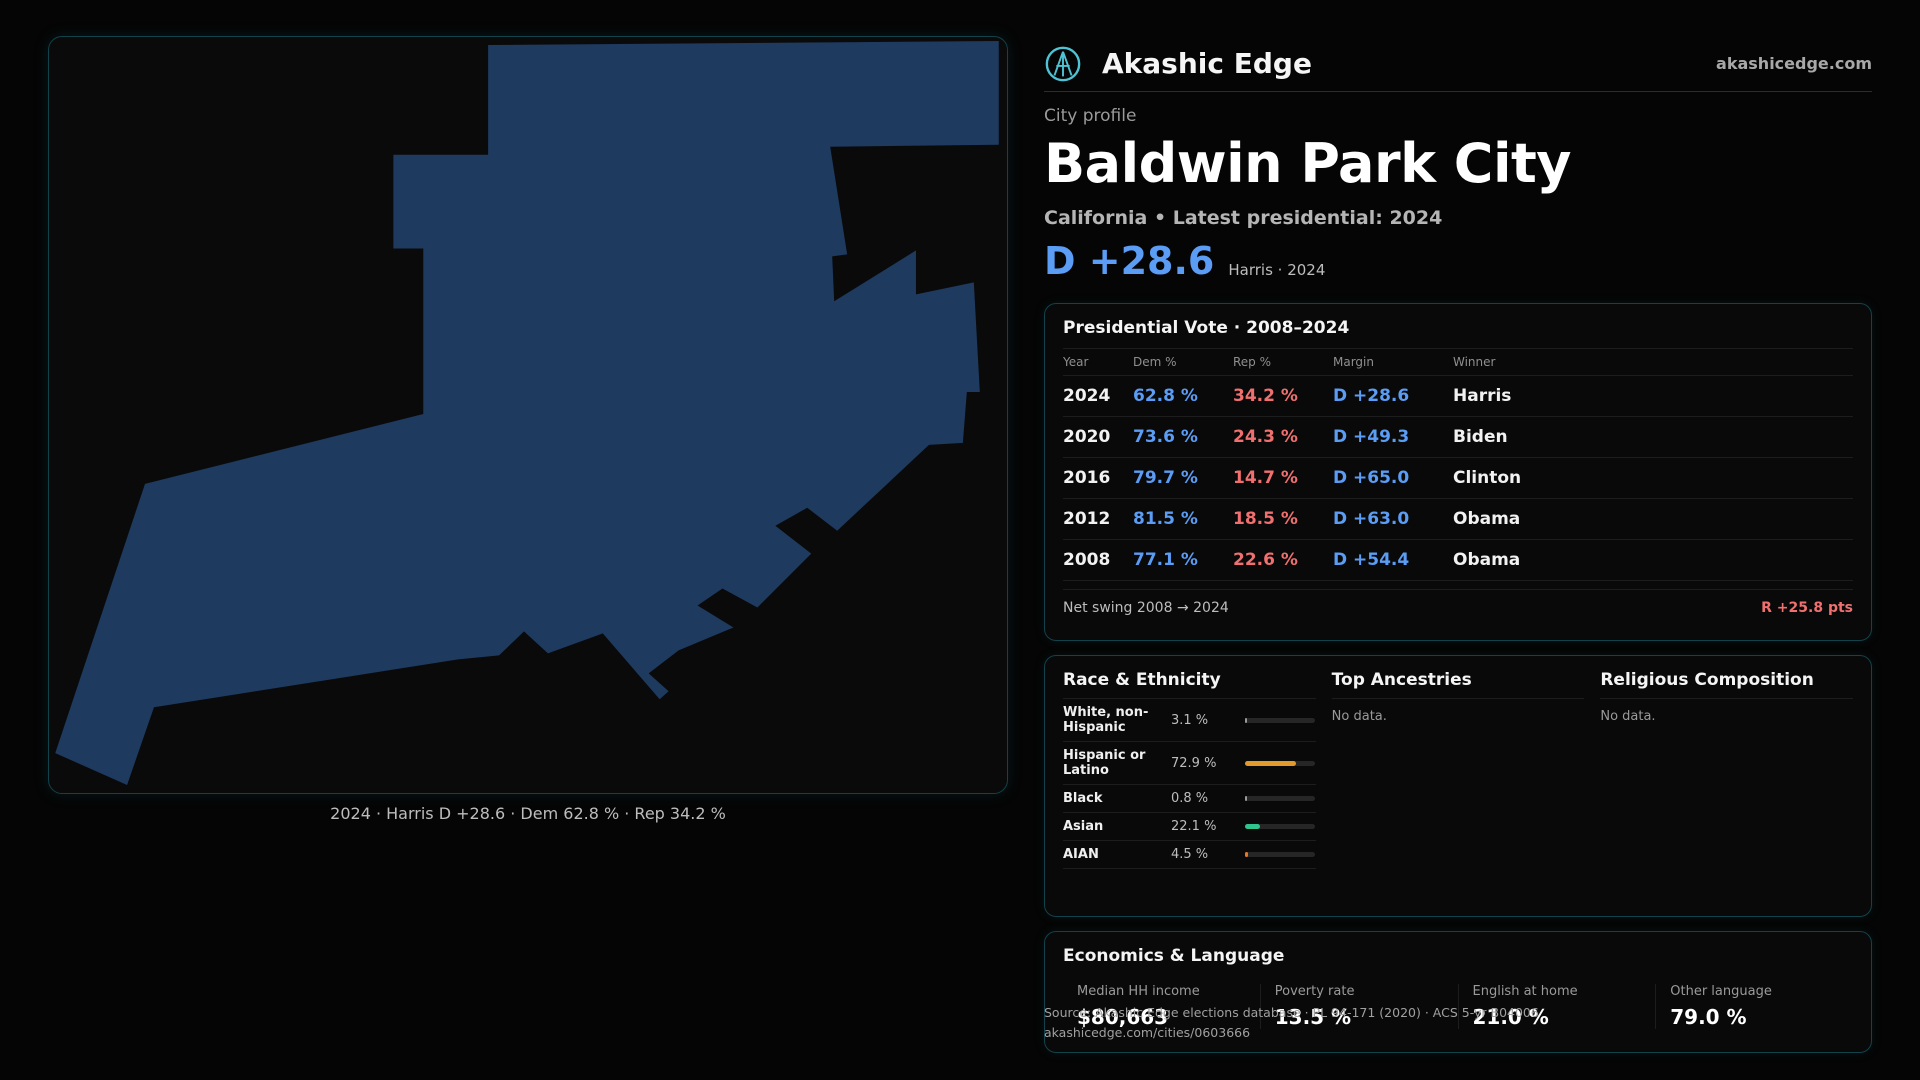 The image size is (1920, 1080). What do you see at coordinates (1106, 720) in the screenshot?
I see `race-label: White, non-Hispanic` at bounding box center [1106, 720].